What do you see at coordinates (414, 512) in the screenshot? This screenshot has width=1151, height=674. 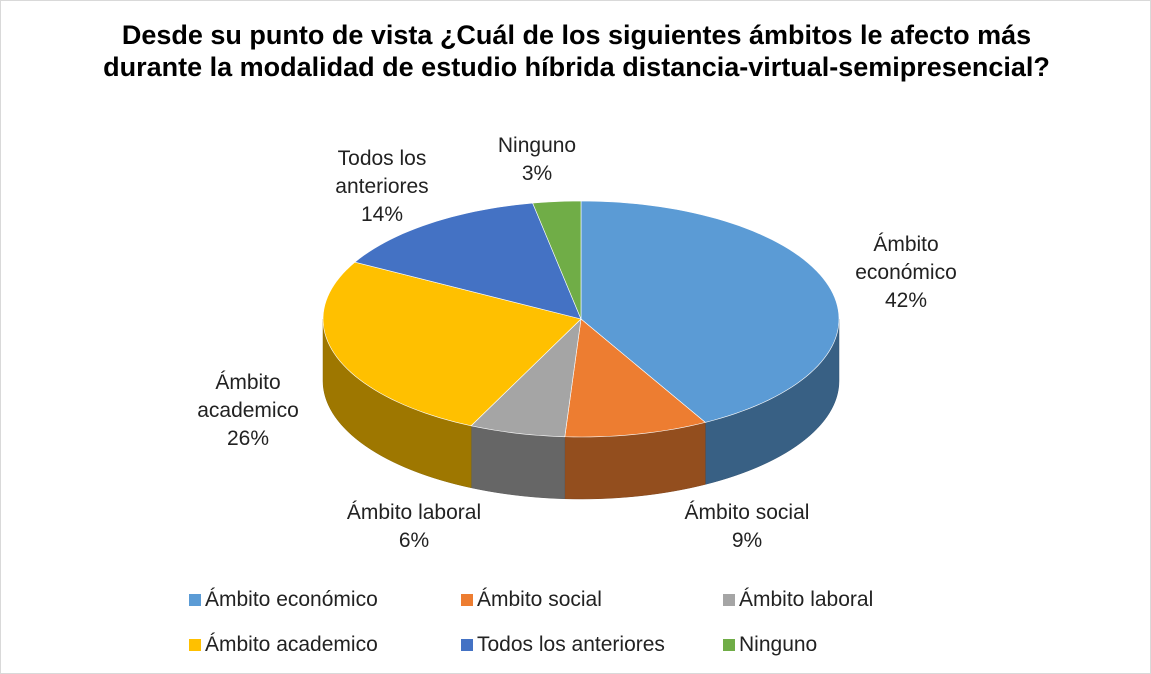 I see `data-label-category: Ámbito laboral` at bounding box center [414, 512].